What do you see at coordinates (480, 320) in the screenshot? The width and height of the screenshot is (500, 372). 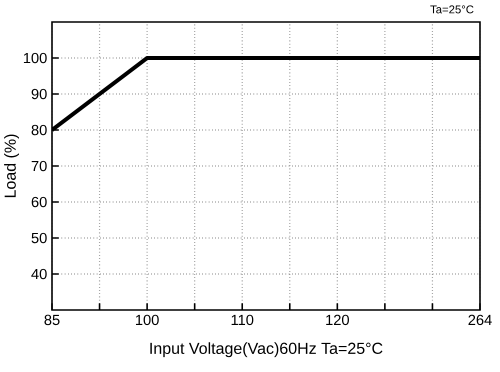 I see `x-tick-label: 264` at bounding box center [480, 320].